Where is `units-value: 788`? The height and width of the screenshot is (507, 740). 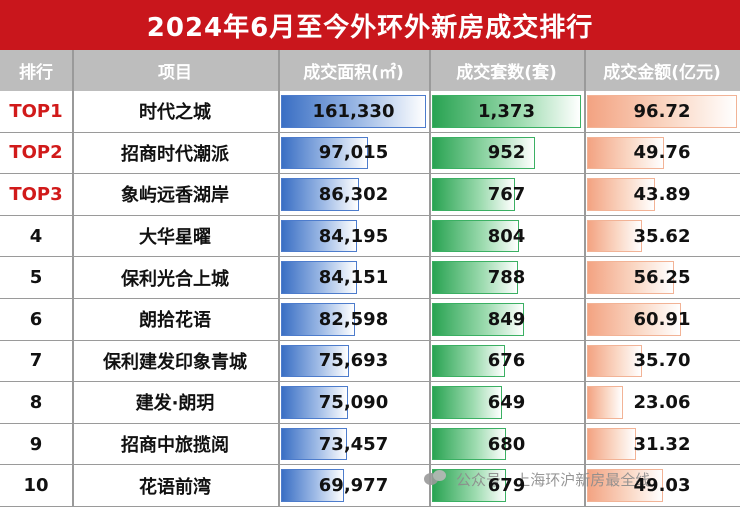
units-value: 788 is located at coordinates (506, 278).